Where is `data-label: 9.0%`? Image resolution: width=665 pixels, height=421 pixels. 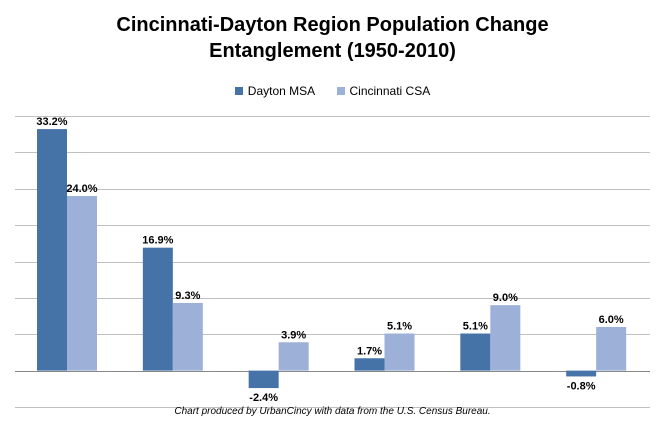 data-label: 9.0% is located at coordinates (505, 298).